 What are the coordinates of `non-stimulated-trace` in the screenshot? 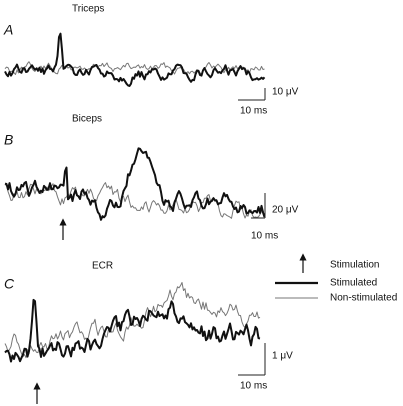 It's located at (134, 68).